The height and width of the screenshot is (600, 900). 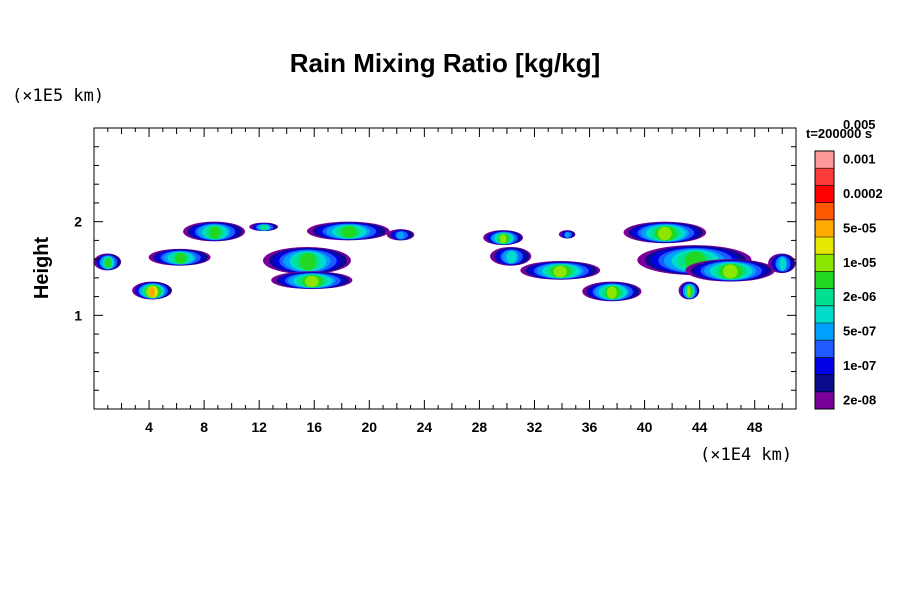 I want to click on x-tick-label: 32, so click(x=535, y=427).